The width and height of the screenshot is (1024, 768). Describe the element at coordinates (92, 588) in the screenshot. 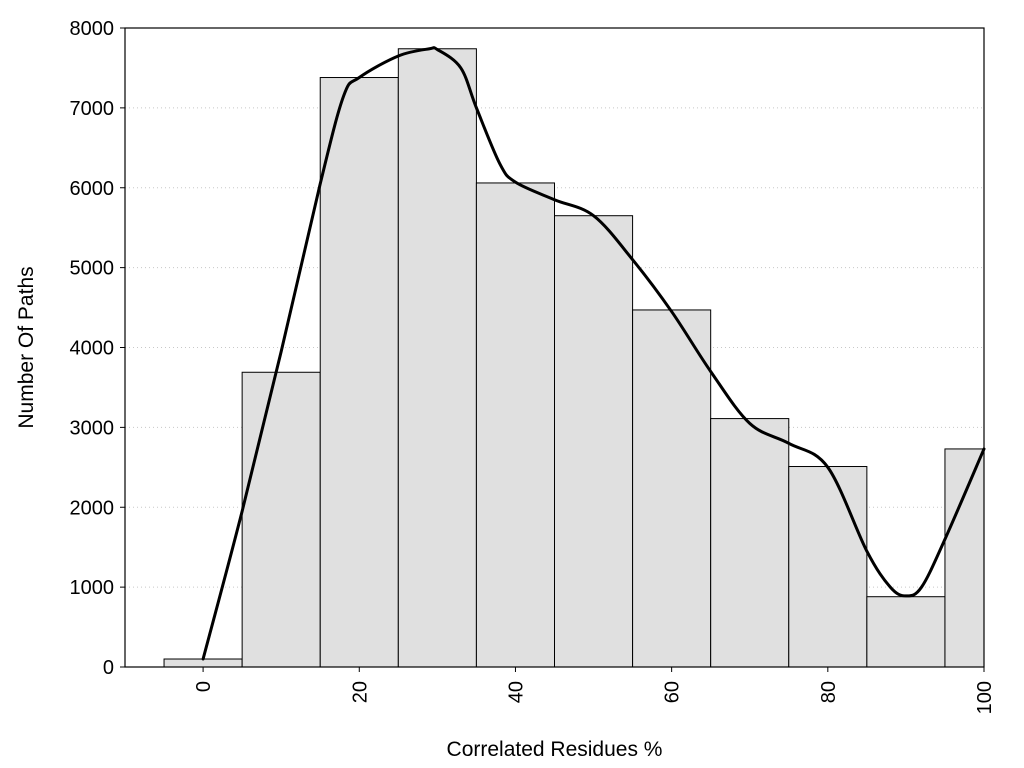

I see `y-tick-label: 1000` at that location.